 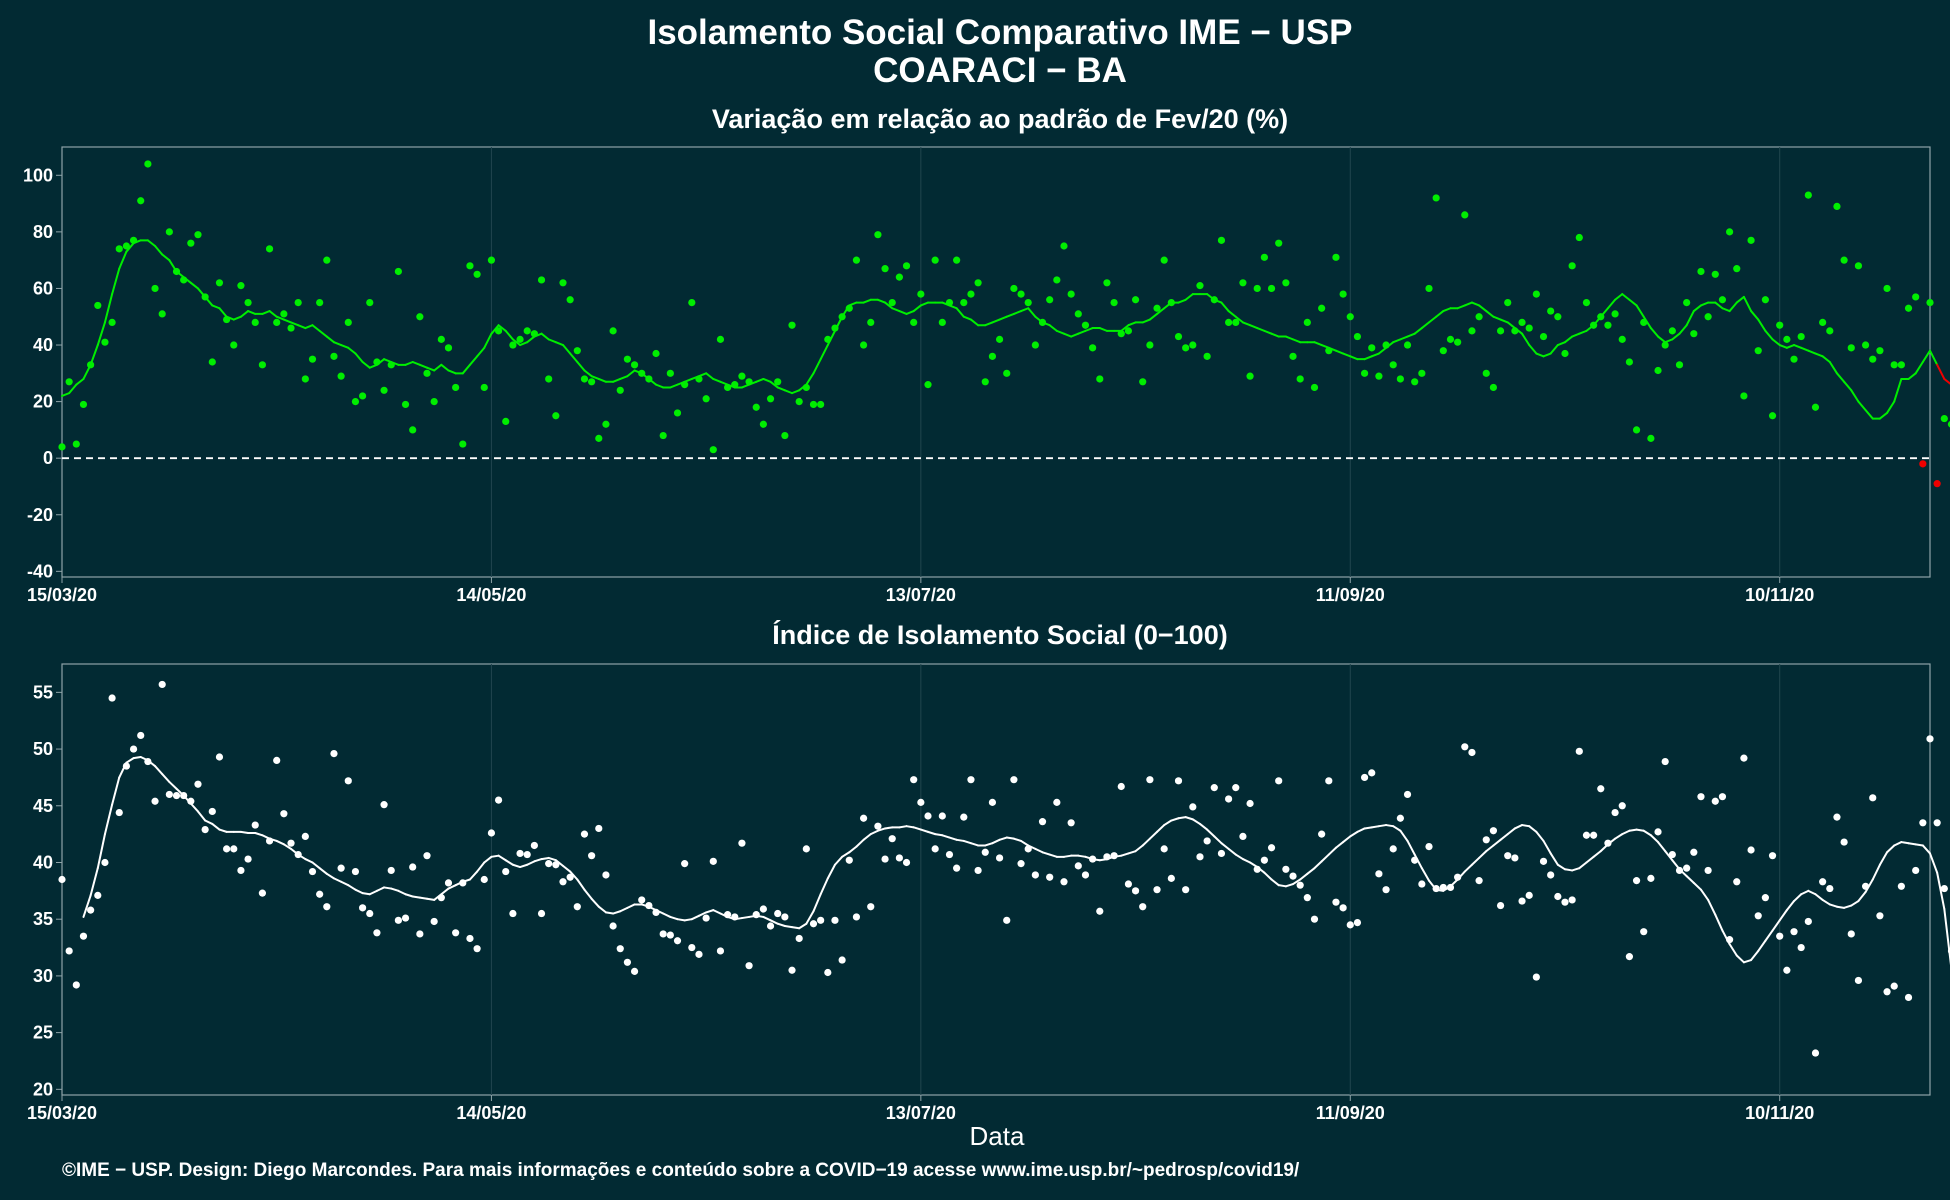 I want to click on idx-x-tick-label: 13/07/20, so click(x=921, y=1113).